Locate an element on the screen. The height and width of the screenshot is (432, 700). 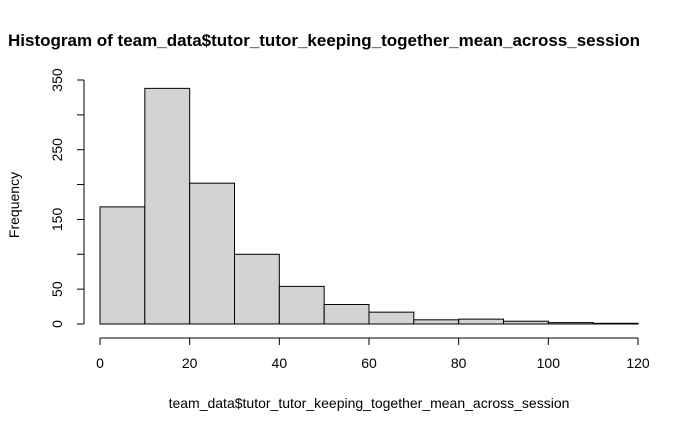
x-axis: 0 20 40 60 80 100 120 is located at coordinates (373, 354).